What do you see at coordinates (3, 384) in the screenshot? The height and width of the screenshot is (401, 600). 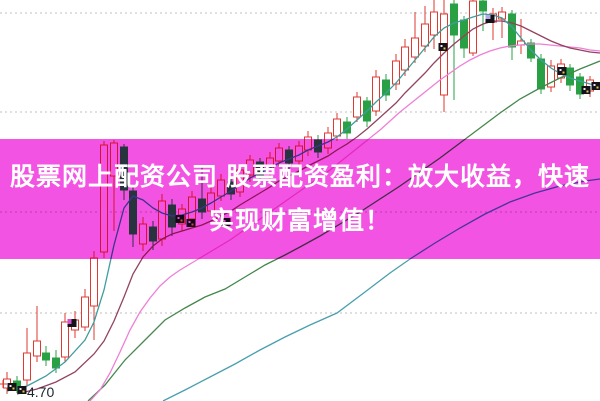 I see `trade-marker-red-cross` at bounding box center [3, 384].